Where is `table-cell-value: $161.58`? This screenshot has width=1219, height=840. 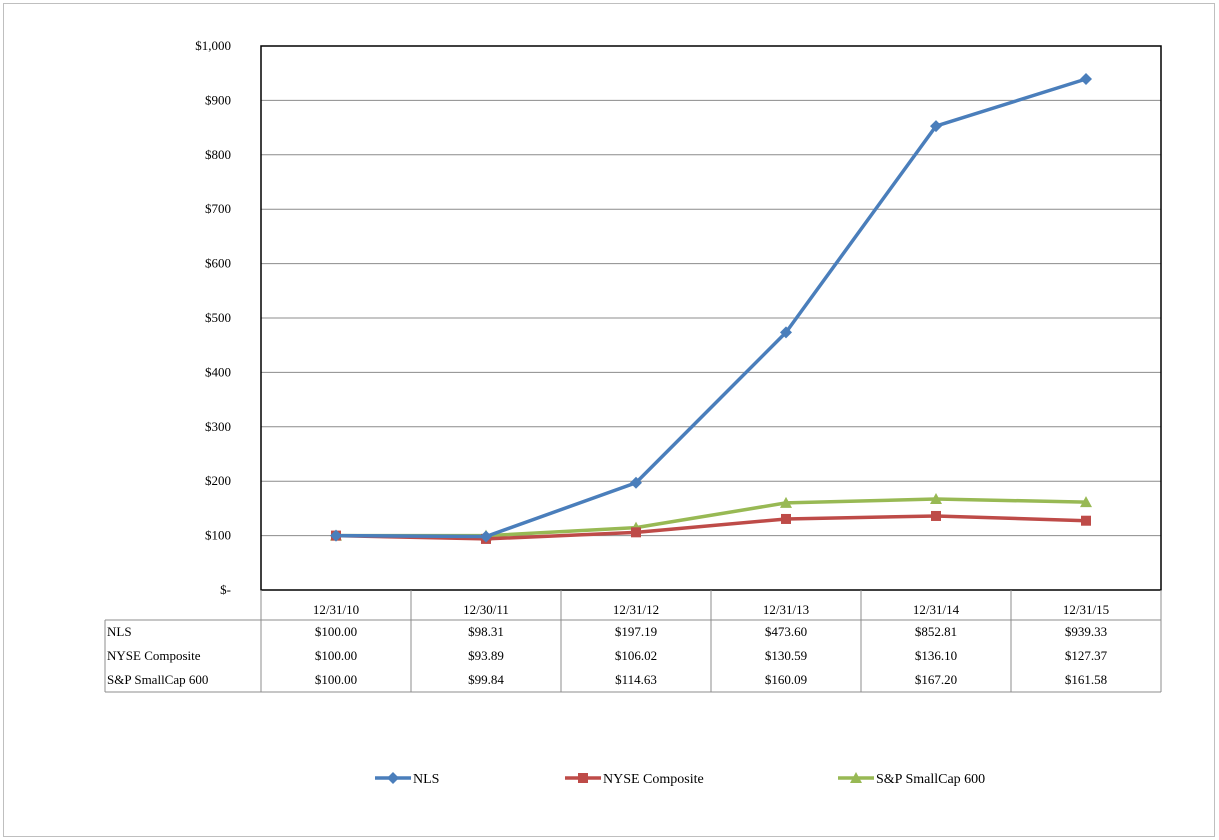
table-cell-value: $161.58 is located at coordinates (1086, 679).